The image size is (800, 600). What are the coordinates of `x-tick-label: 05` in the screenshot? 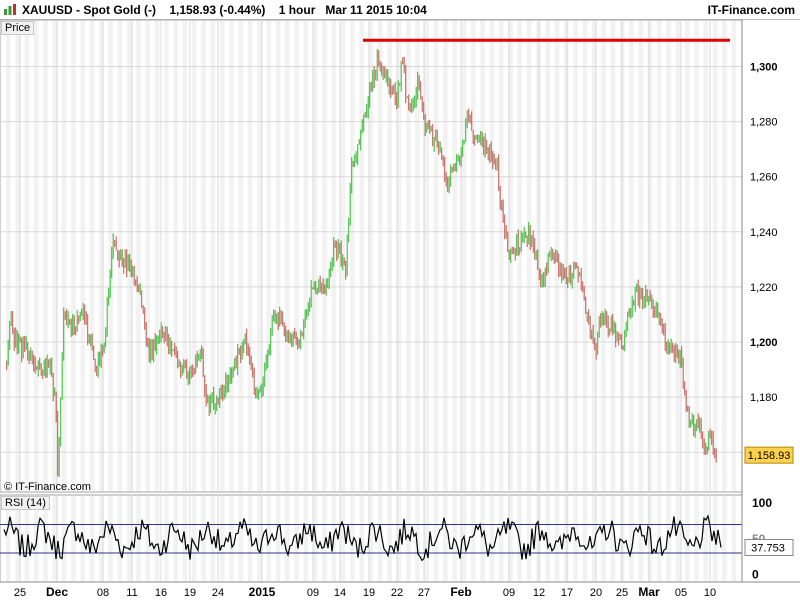 It's located at (681, 593).